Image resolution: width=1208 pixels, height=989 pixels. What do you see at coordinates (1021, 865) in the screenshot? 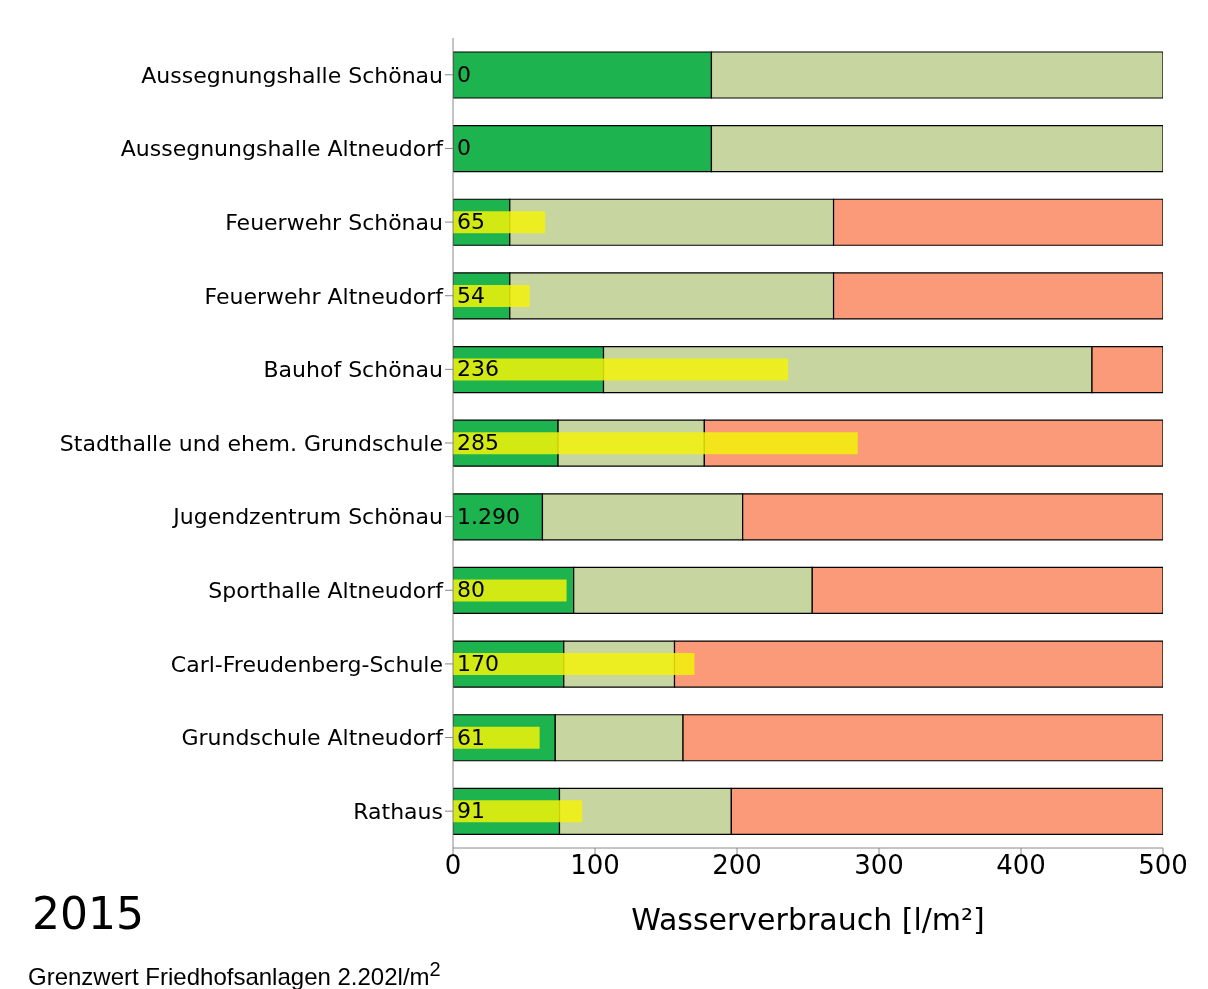
I see `x-tick-label: 400` at bounding box center [1021, 865].